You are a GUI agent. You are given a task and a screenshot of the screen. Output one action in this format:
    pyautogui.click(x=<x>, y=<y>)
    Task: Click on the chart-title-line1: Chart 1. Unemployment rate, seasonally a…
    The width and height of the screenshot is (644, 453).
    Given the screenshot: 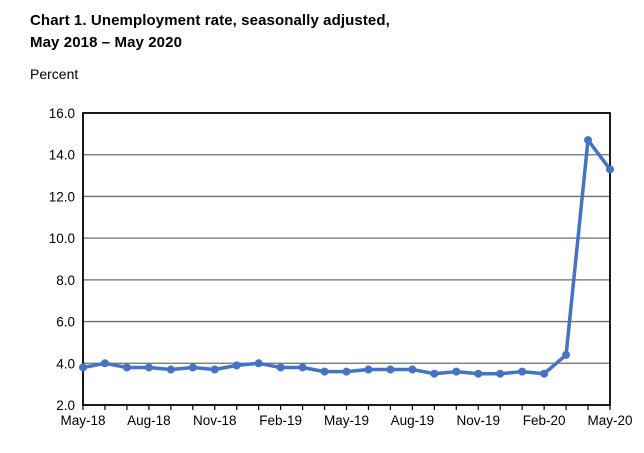 What is the action you would take?
    pyautogui.click(x=210, y=20)
    